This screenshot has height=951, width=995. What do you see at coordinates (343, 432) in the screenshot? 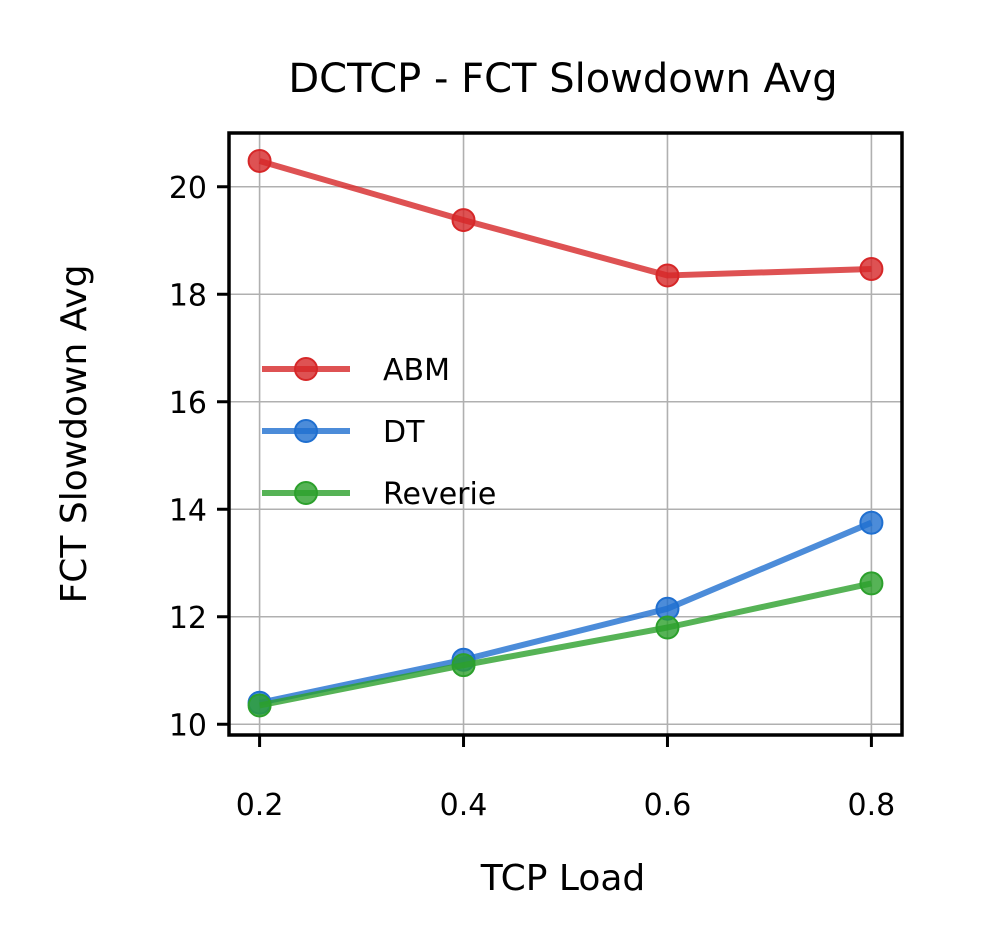
I see `legend-item: DT` at bounding box center [343, 432].